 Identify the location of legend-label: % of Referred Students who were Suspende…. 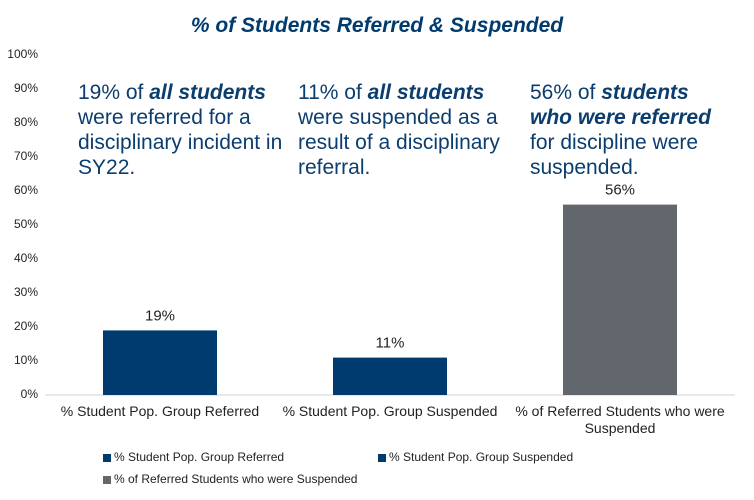
(235, 479).